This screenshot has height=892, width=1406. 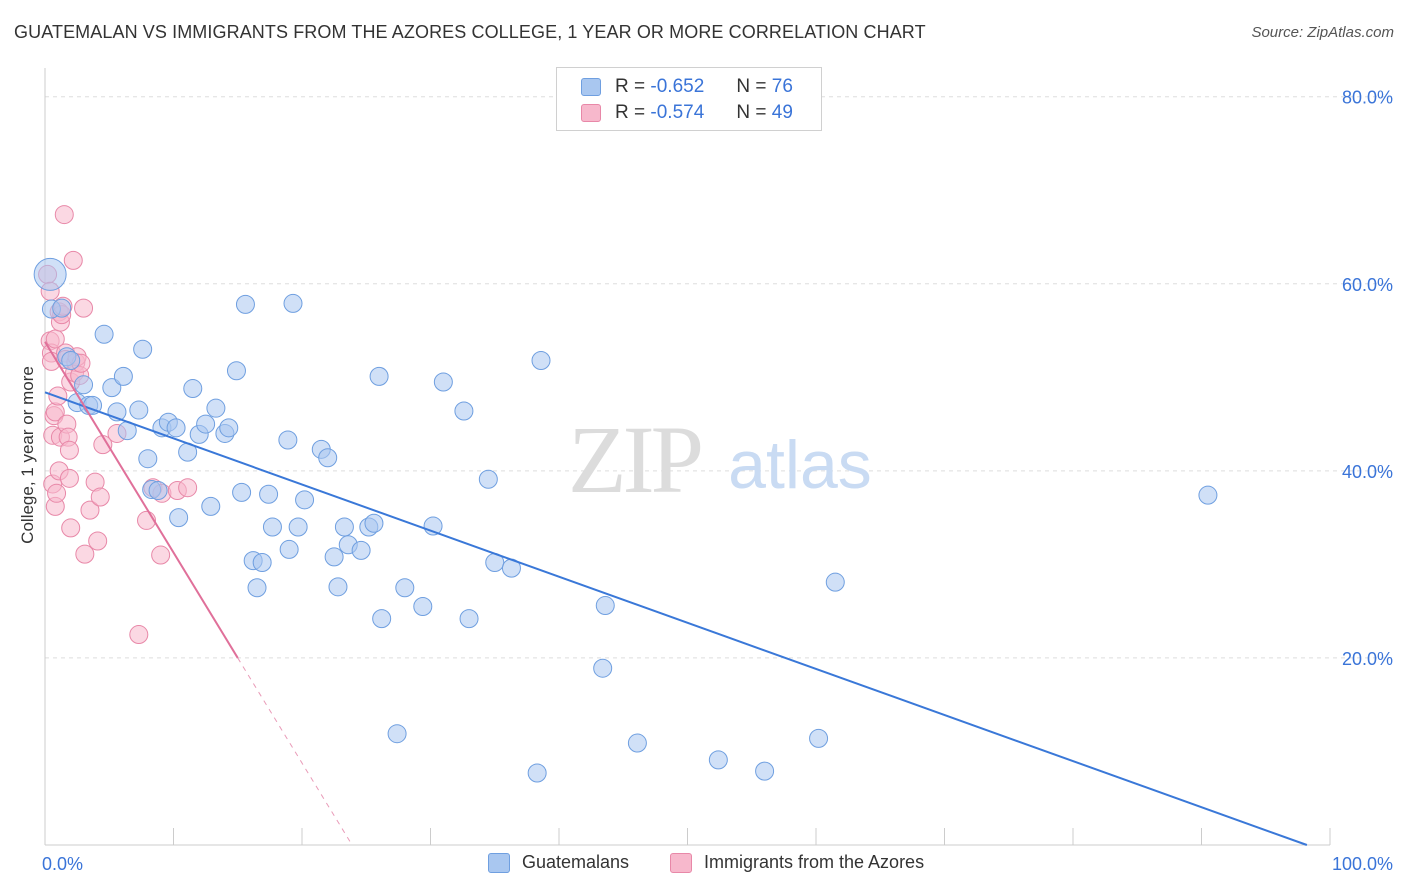 What do you see at coordinates (1362, 864) in the screenshot?
I see `x-tick-label: 100.0%` at bounding box center [1362, 864].